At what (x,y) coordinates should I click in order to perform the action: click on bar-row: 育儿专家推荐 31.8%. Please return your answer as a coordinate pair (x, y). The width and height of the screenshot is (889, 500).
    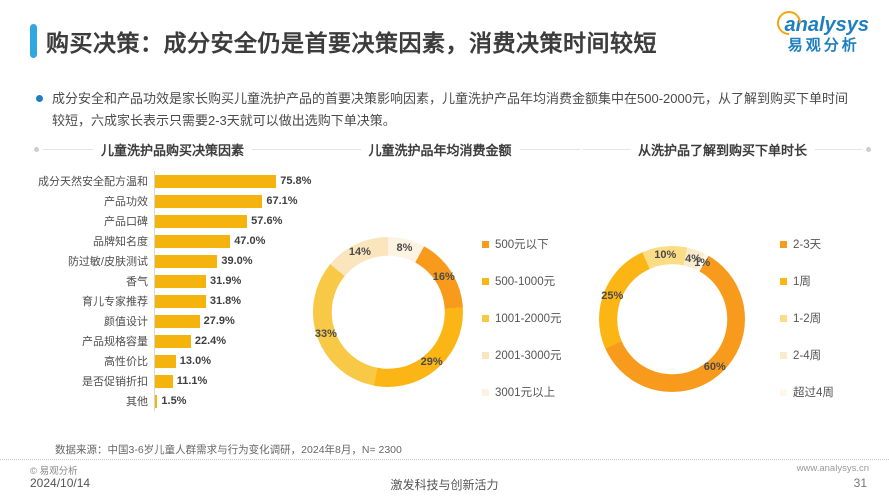
    Looking at the image, I should click on (166, 301).